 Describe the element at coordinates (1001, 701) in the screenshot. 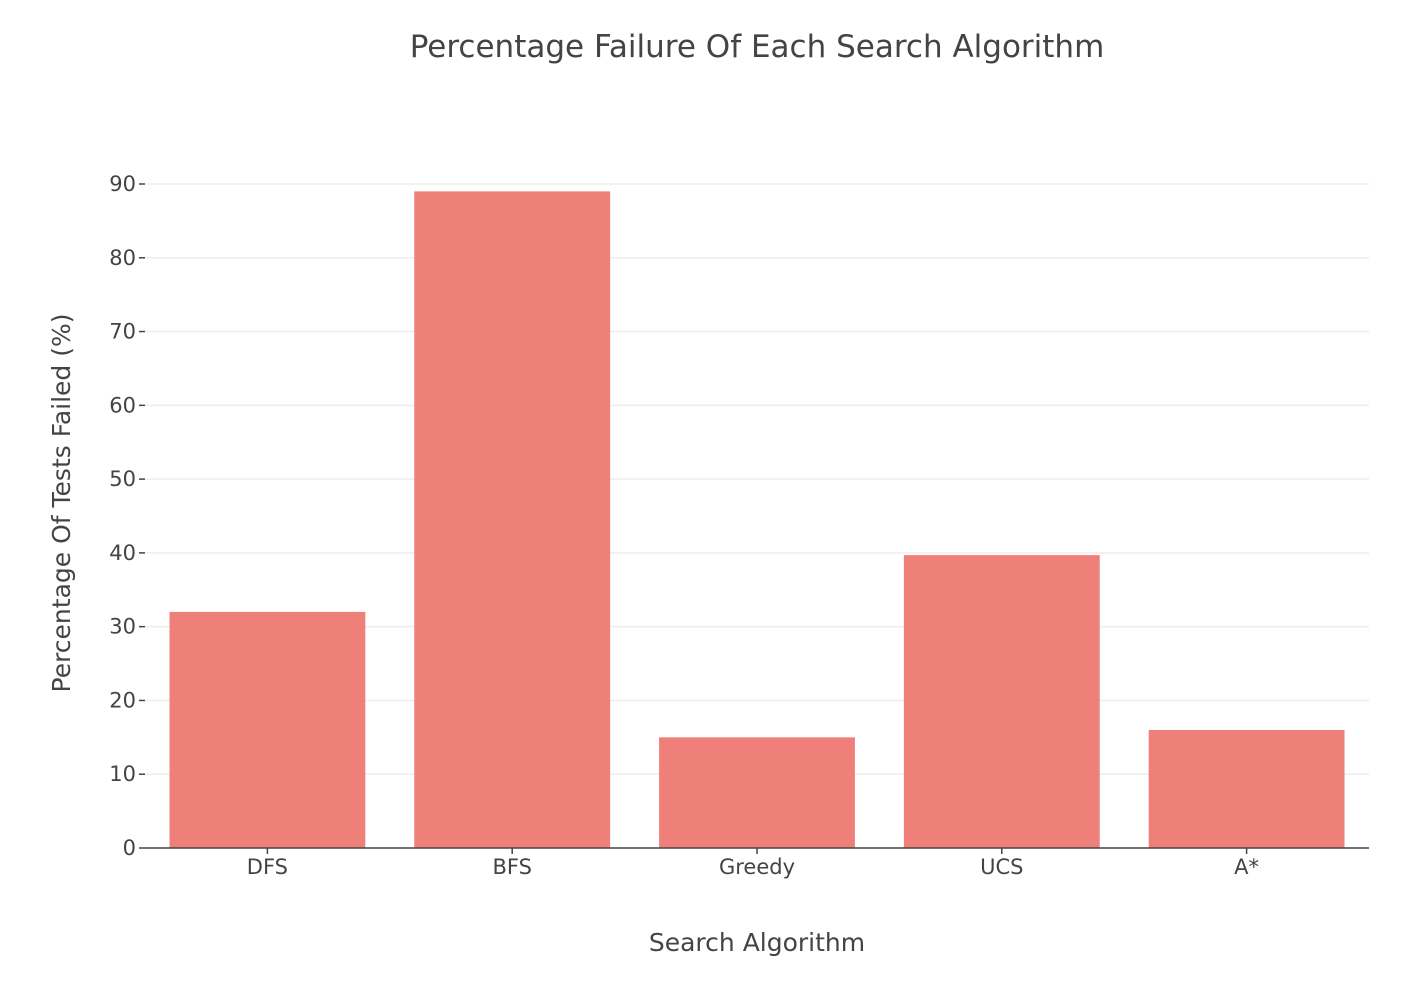

I see `bar-ucs` at that location.